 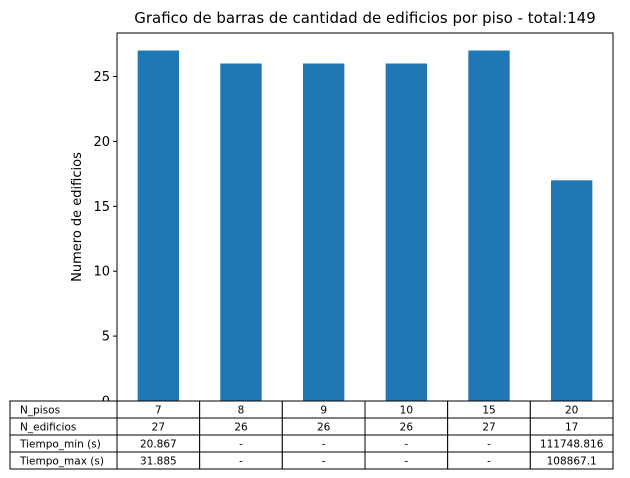 I want to click on table-row-label: N_pisos, so click(x=40, y=411).